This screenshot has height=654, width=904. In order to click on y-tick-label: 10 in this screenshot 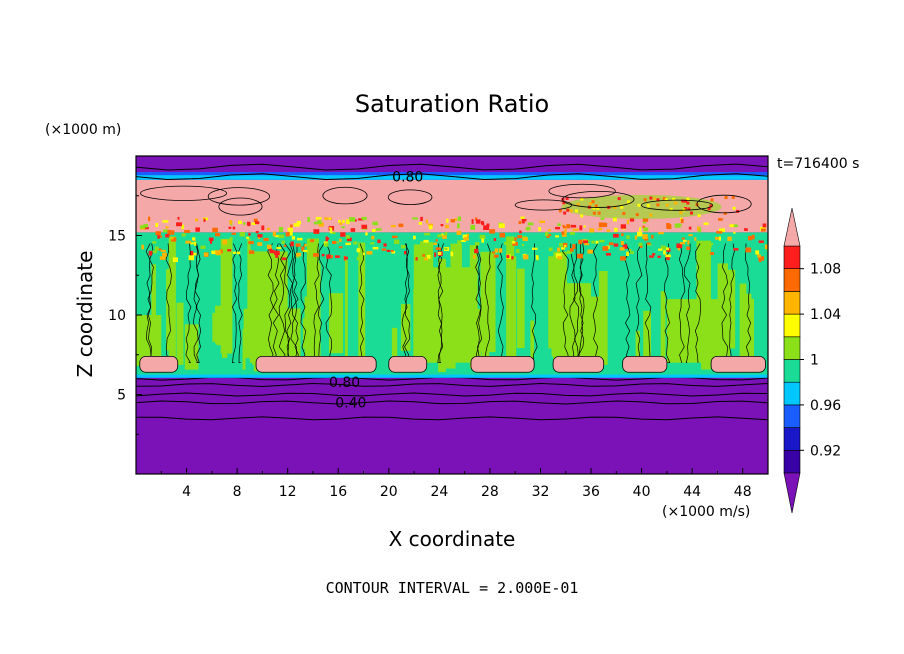, I will do `click(117, 316)`.